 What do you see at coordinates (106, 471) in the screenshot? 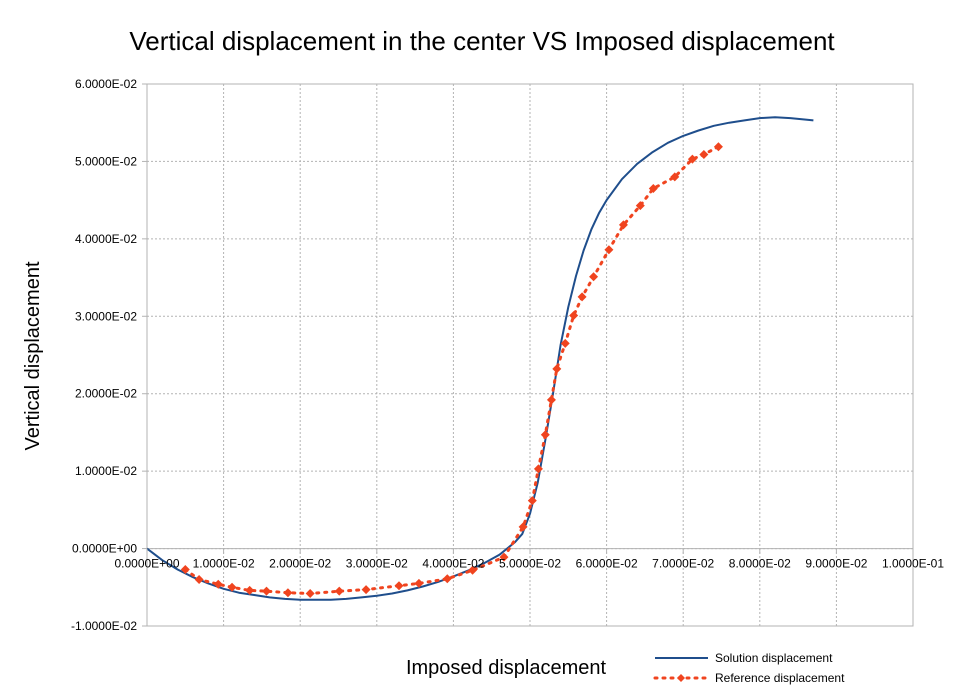
I see `y-tick-label: 1.0000E-02` at bounding box center [106, 471].